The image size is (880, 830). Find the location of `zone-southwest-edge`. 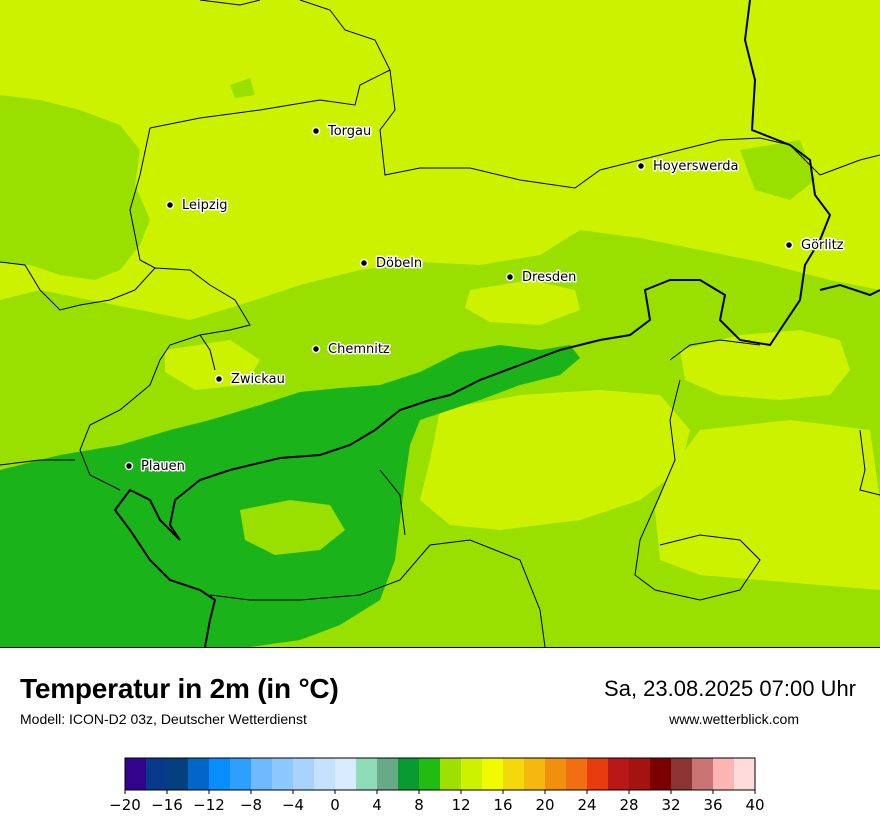

zone-southwest-edge is located at coordinates (35, 570).